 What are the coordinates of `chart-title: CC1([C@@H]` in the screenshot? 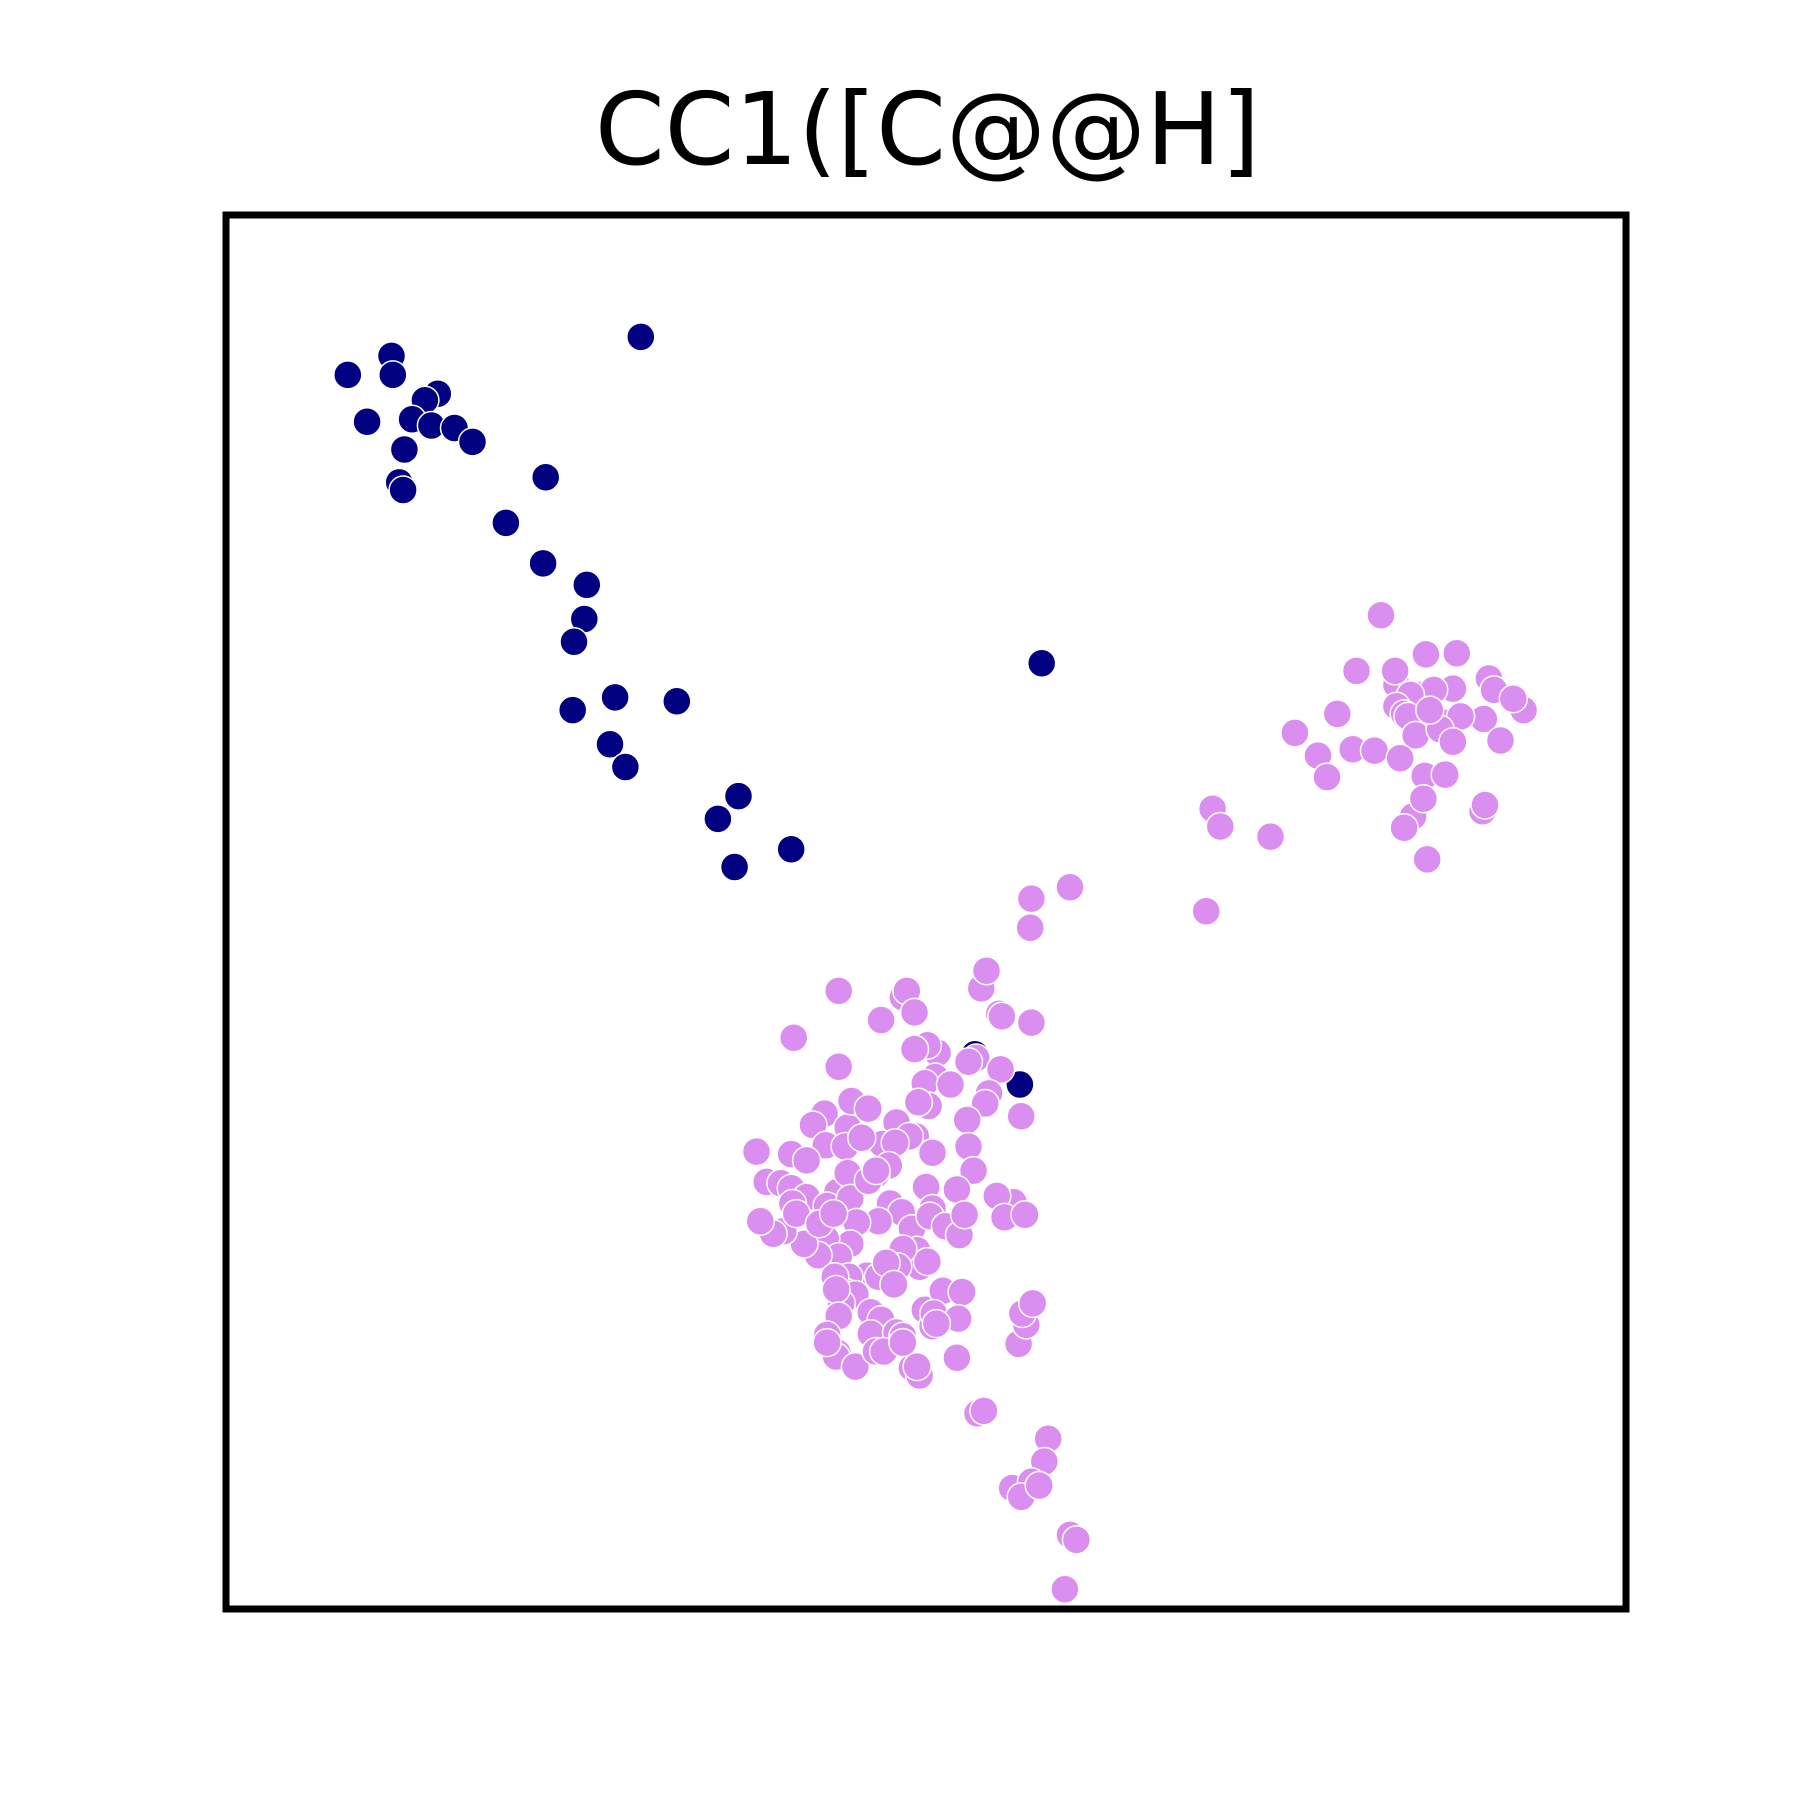 It's located at (927, 129).